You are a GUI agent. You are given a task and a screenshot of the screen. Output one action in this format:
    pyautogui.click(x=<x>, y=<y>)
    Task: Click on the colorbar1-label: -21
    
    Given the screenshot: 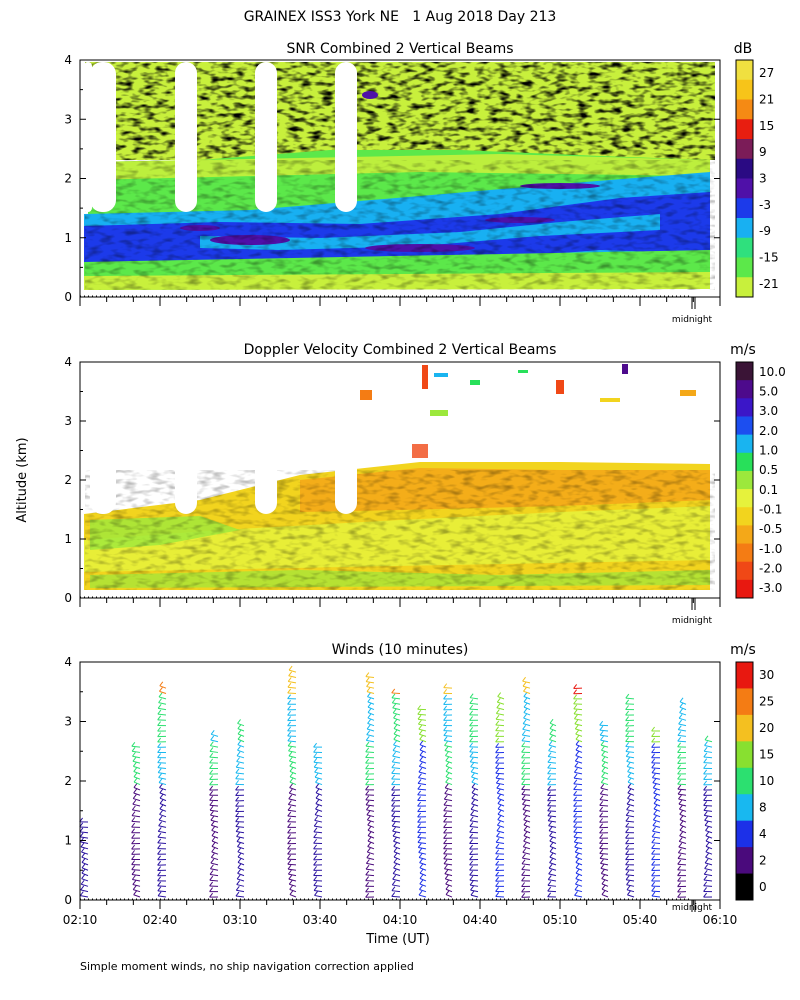 What is the action you would take?
    pyautogui.click(x=769, y=284)
    